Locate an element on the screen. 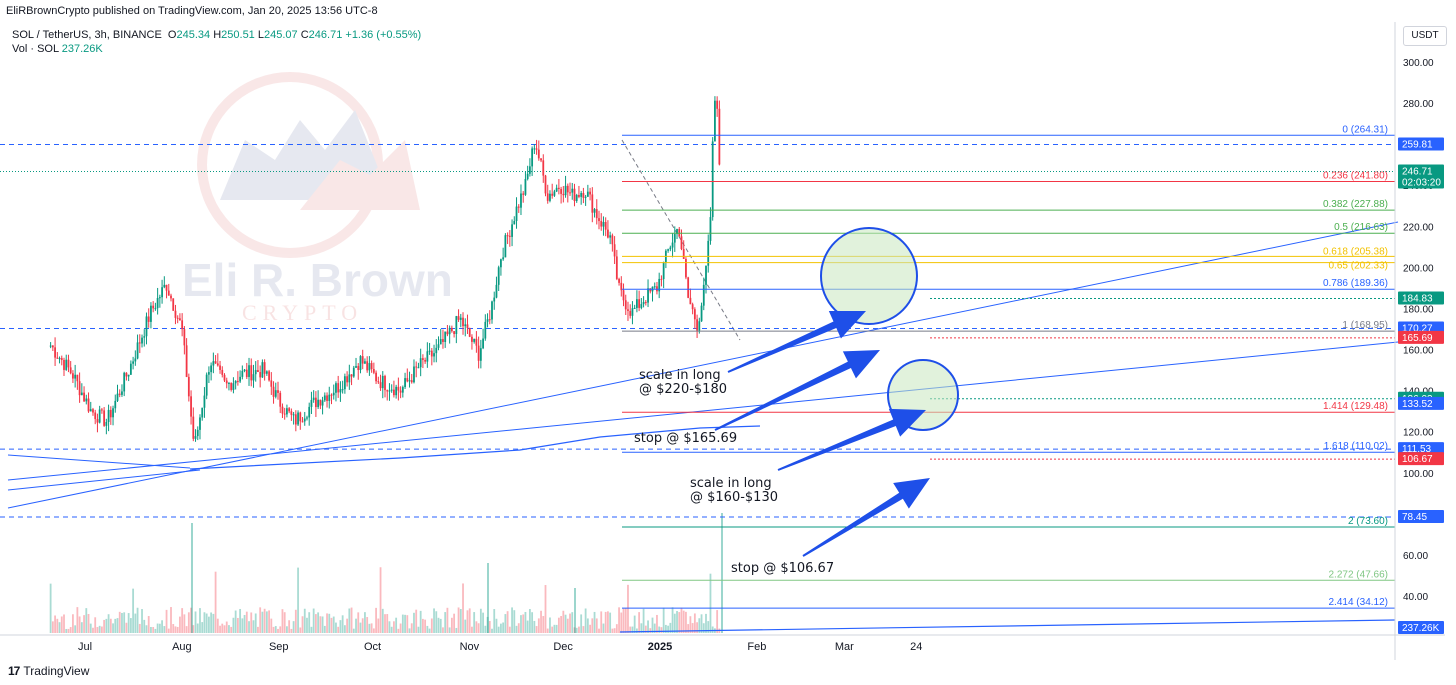 The image size is (1456, 685). currency-selector: USDT is located at coordinates (1425, 36).